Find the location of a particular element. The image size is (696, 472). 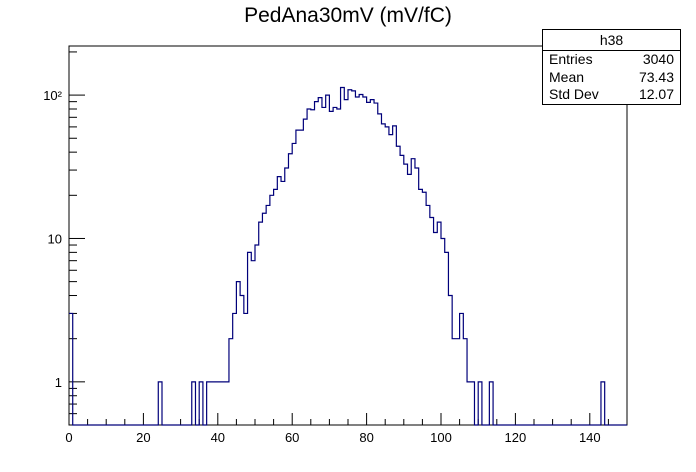

y-tick-label: 1 is located at coordinates (58, 382).